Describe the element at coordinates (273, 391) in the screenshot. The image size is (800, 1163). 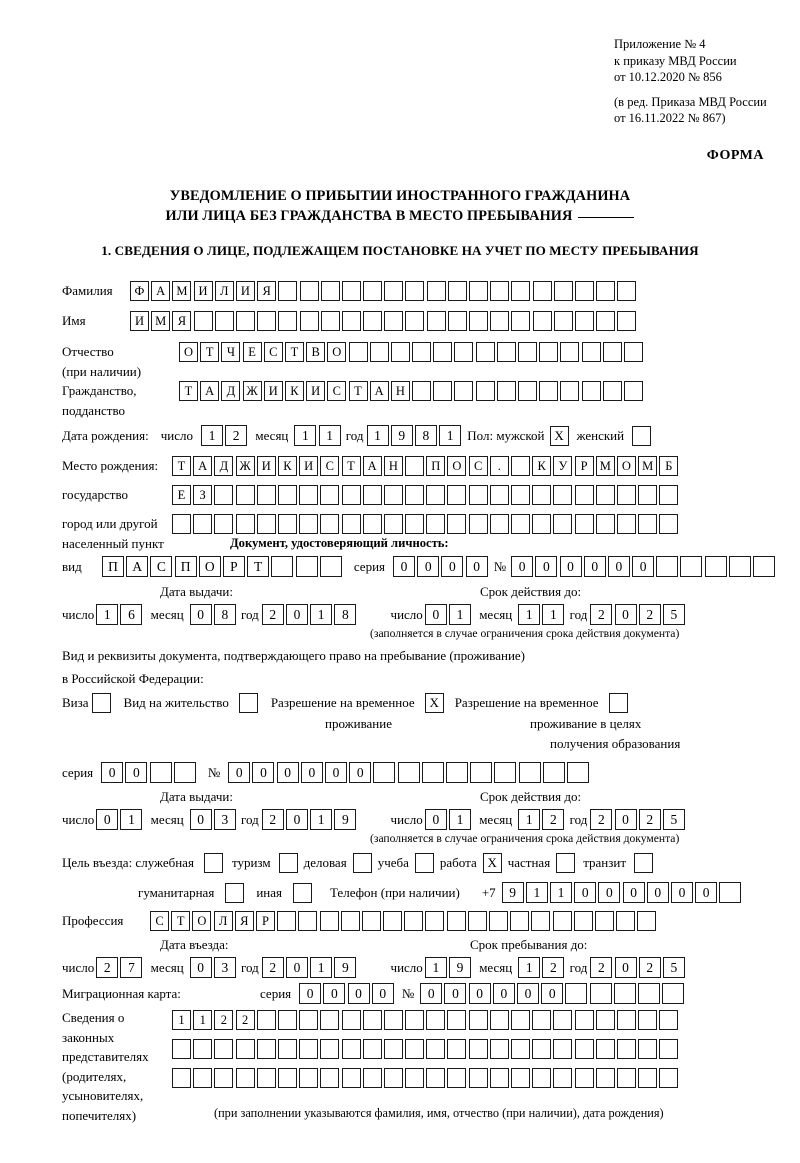
I see `char-cell: И` at that location.